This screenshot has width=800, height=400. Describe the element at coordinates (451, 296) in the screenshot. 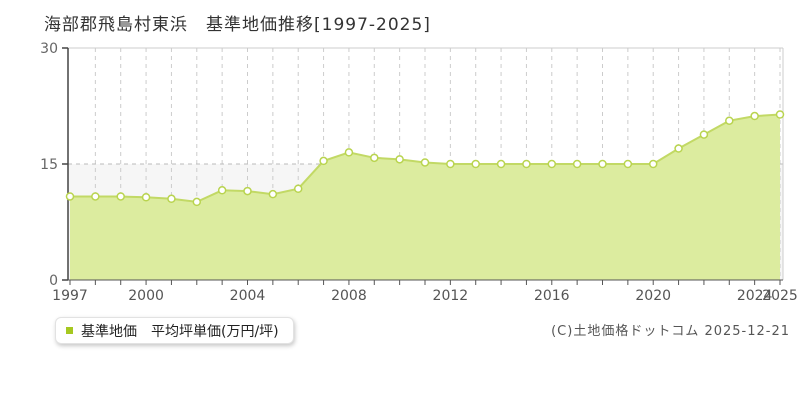

I see `x-tick-label: 2012` at that location.